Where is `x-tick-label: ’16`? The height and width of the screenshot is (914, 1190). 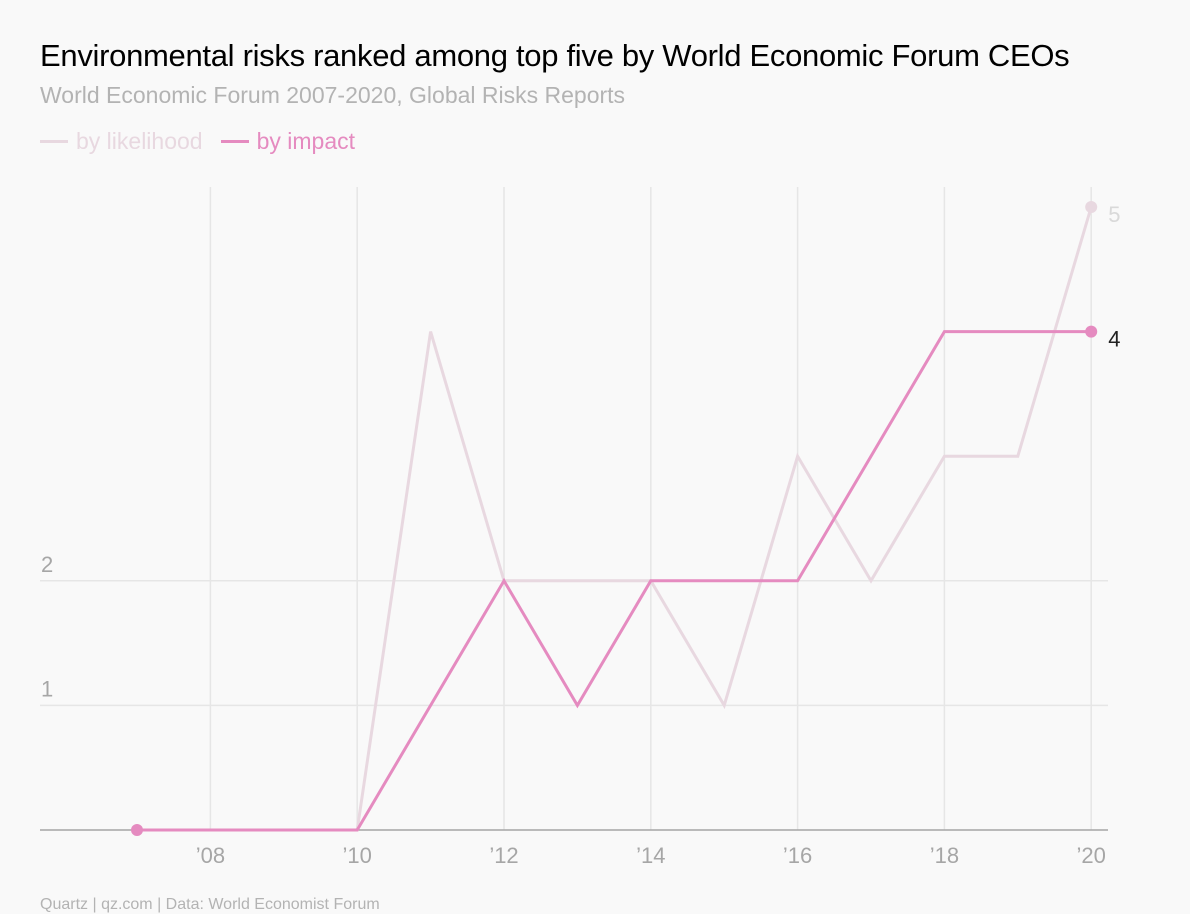
x-tick-label: ’16 is located at coordinates (797, 855).